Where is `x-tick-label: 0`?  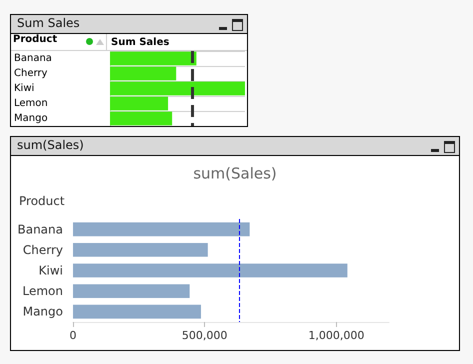 x-tick-label: 0 is located at coordinates (73, 335).